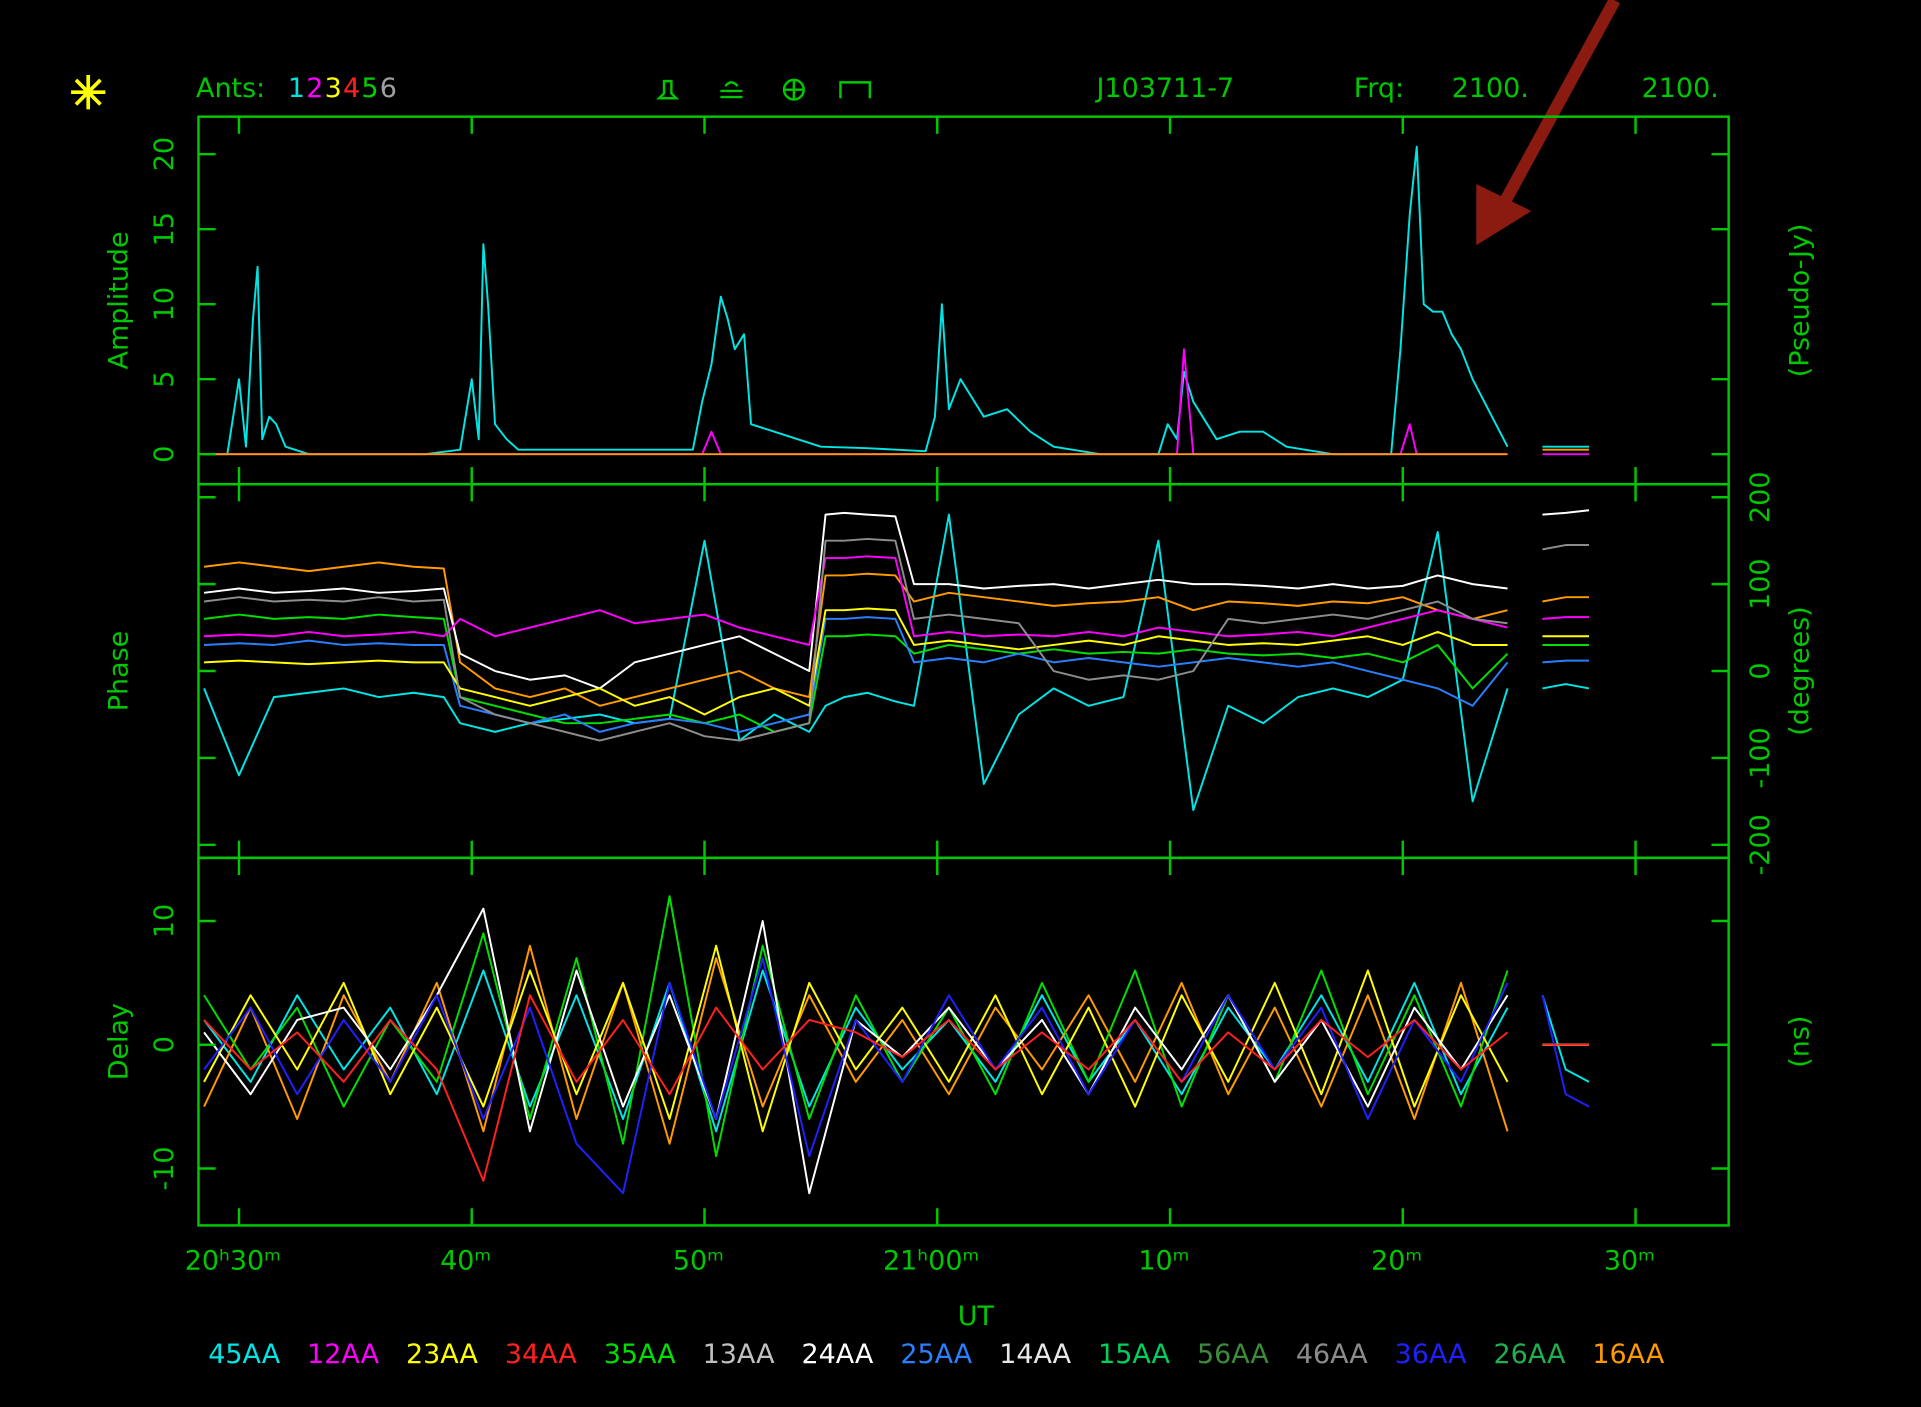  I want to click on antenna-number: 6, so click(388, 88).